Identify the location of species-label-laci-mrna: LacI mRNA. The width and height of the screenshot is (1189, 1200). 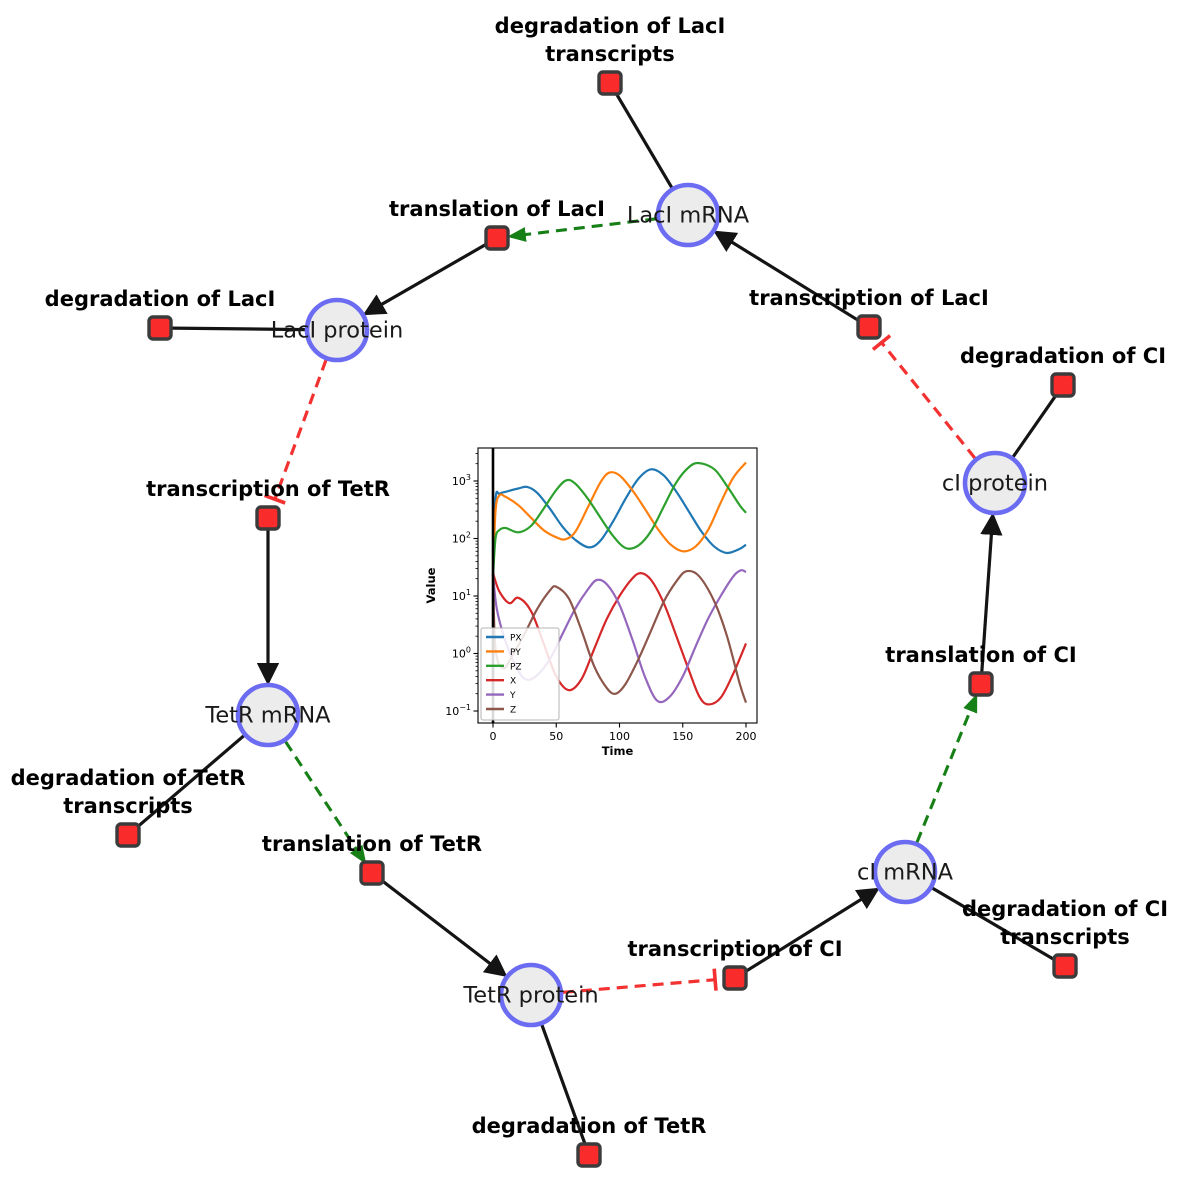
(688, 216).